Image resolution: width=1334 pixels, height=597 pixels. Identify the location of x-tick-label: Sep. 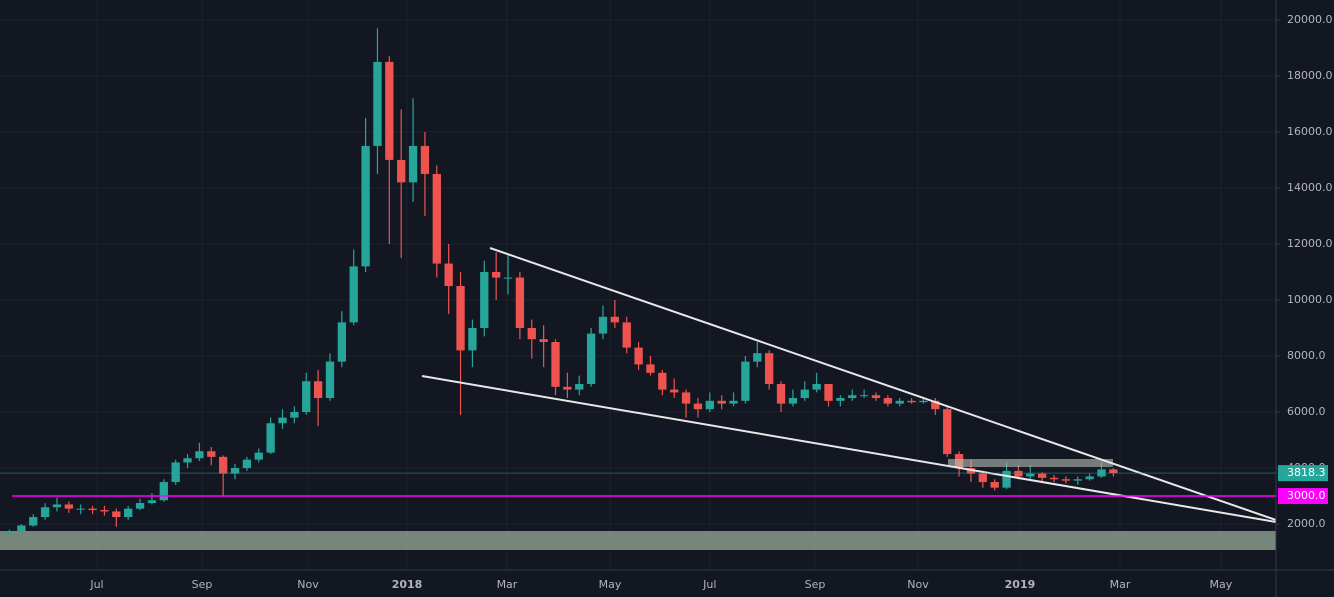
(202, 584).